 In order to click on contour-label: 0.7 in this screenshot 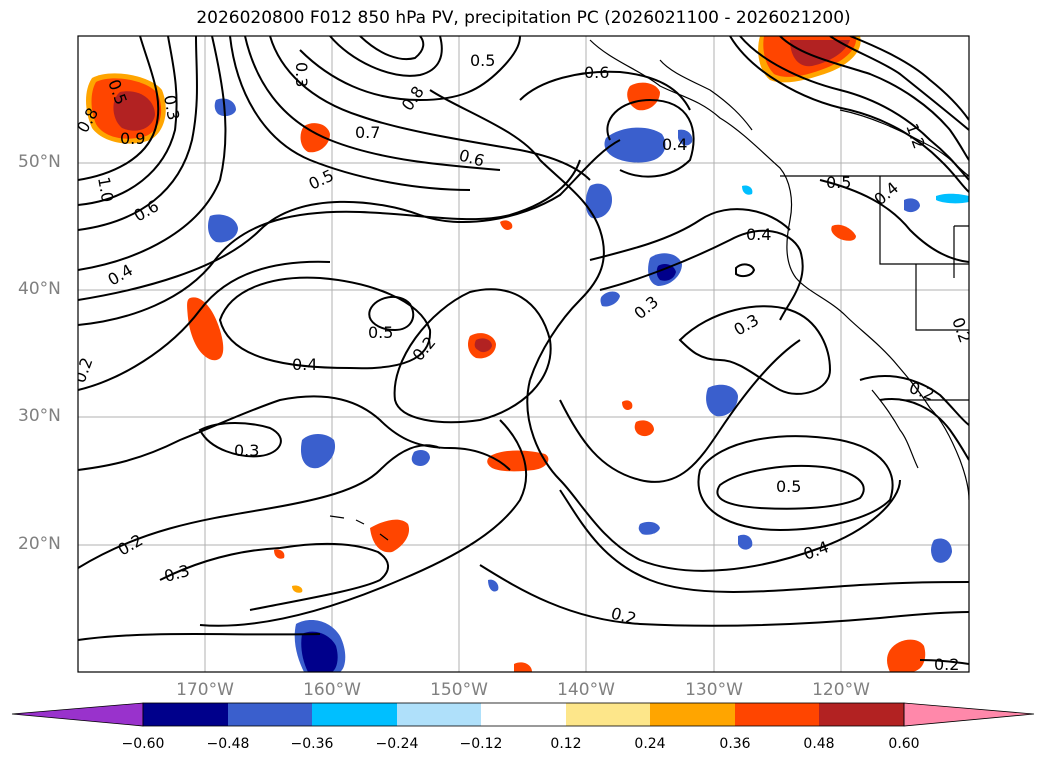, I will do `click(367, 132)`.